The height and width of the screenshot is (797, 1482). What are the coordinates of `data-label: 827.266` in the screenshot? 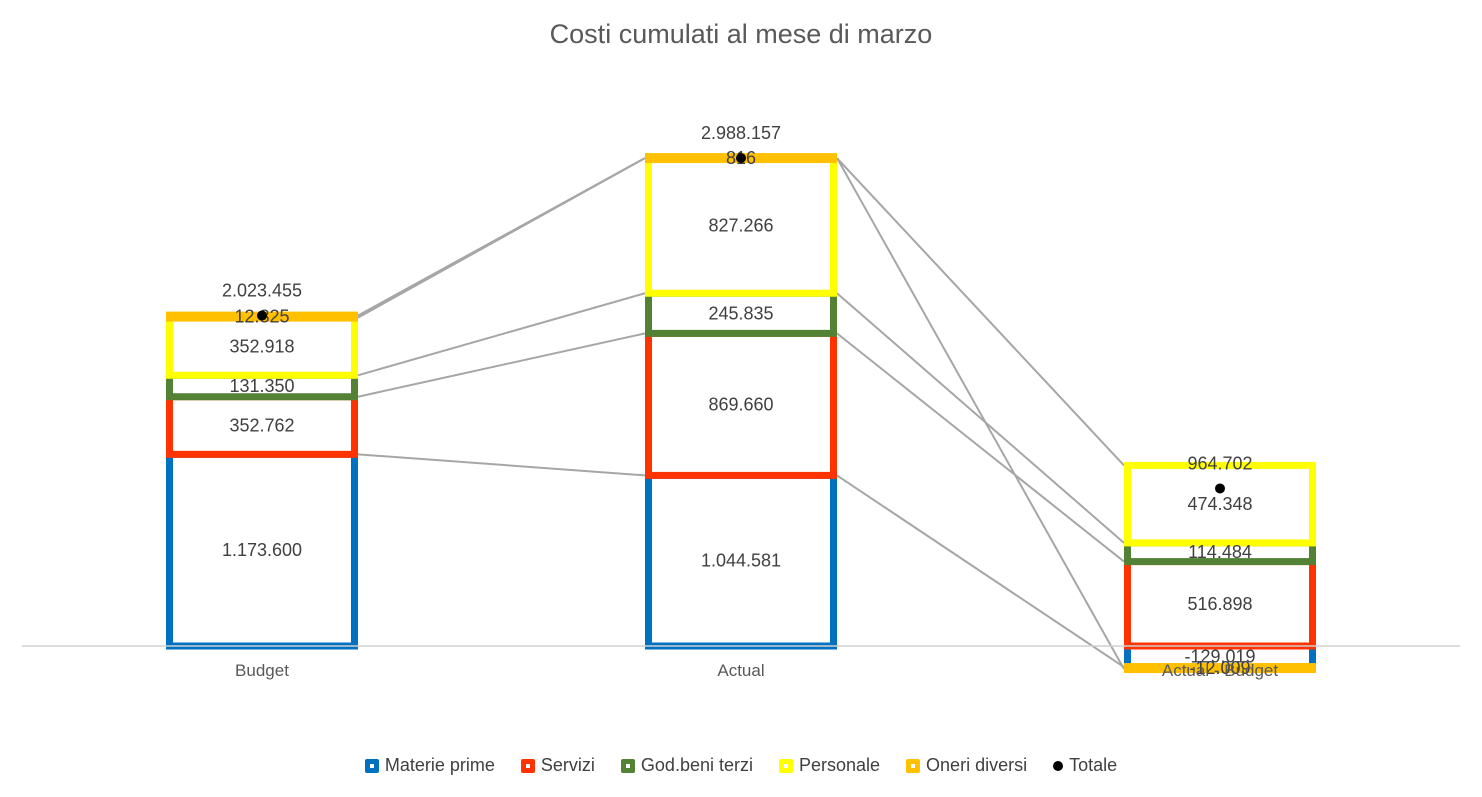 It's located at (740, 226).